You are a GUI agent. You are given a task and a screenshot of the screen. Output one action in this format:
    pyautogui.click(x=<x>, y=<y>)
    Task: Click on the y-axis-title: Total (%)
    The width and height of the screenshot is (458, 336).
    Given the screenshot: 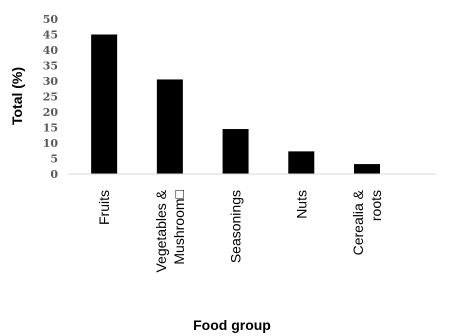 What is the action you would take?
    pyautogui.click(x=17, y=96)
    